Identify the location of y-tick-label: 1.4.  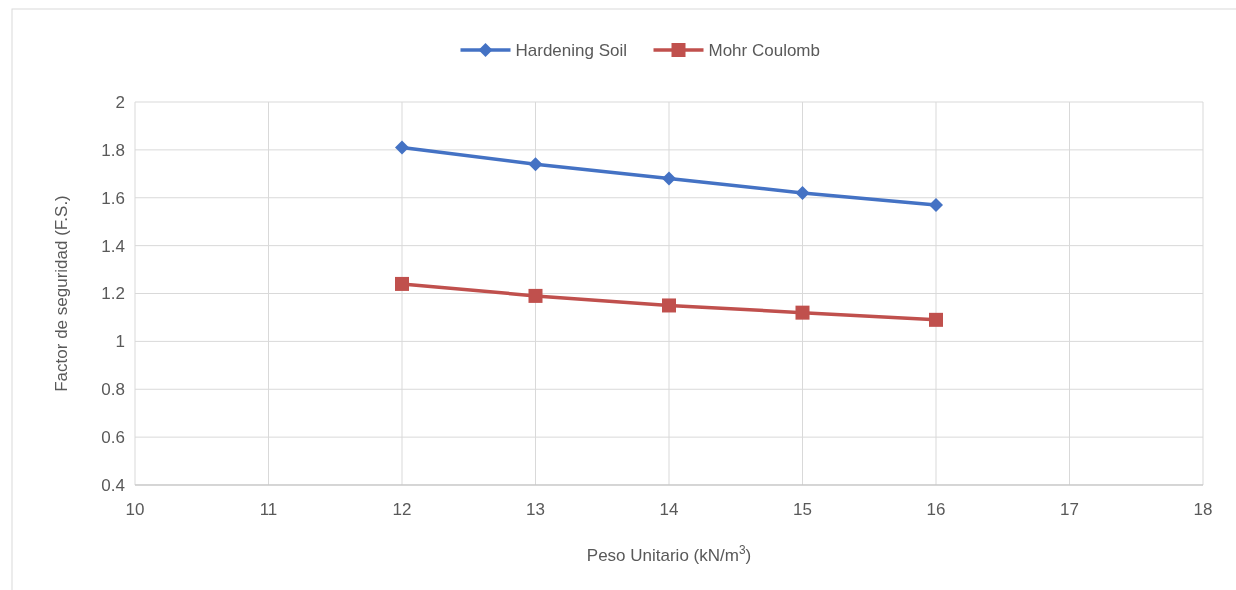
(113, 246).